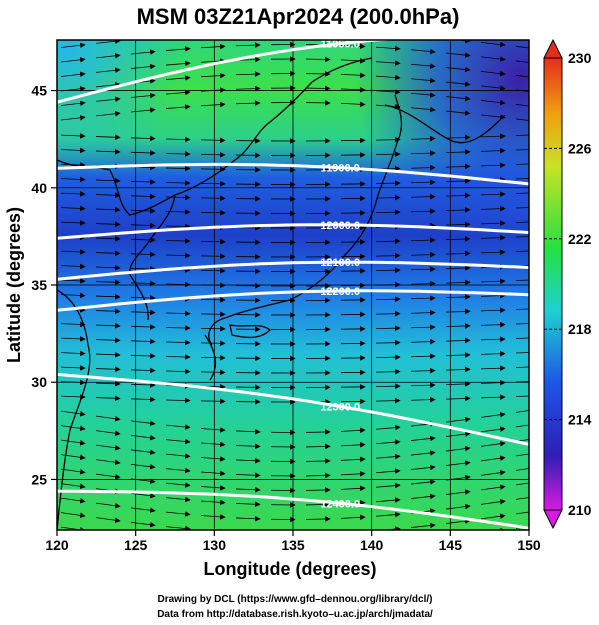 This screenshot has height=625, width=599. I want to click on colorbar-tick-label: 214, so click(580, 420).